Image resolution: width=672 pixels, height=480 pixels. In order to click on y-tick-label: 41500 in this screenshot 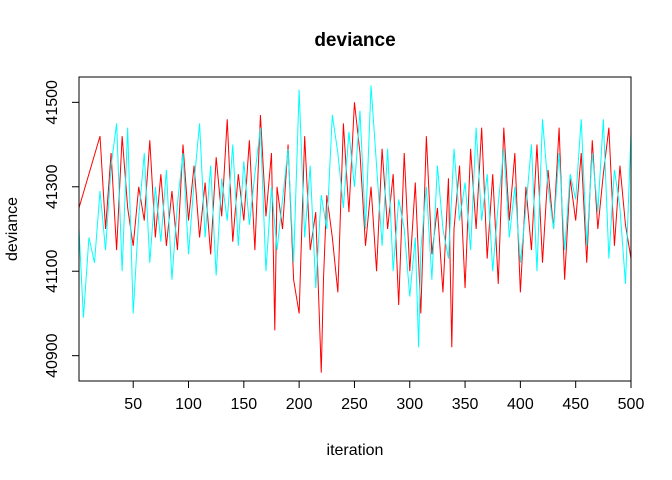, I will do `click(52, 102)`.